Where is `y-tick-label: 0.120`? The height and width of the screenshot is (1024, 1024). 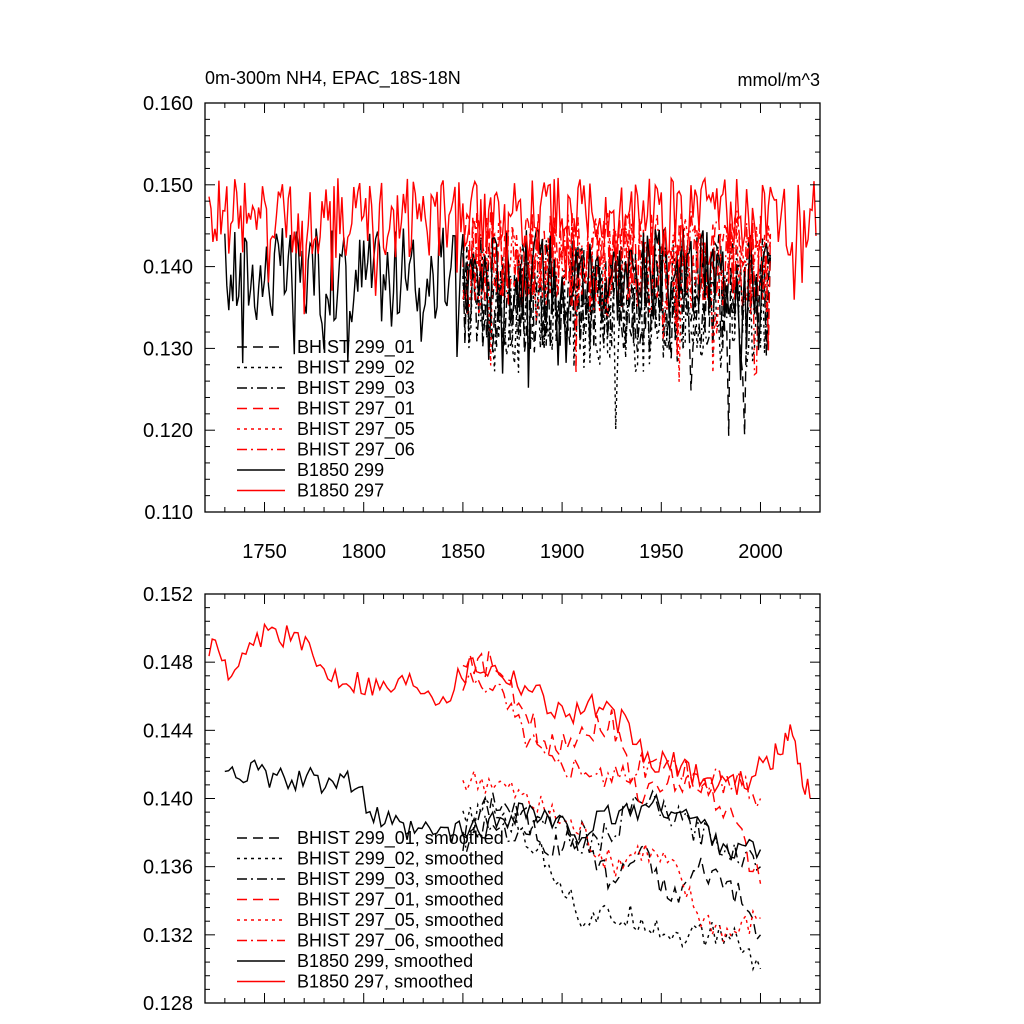
y-tick-label: 0.120 is located at coordinates (168, 431).